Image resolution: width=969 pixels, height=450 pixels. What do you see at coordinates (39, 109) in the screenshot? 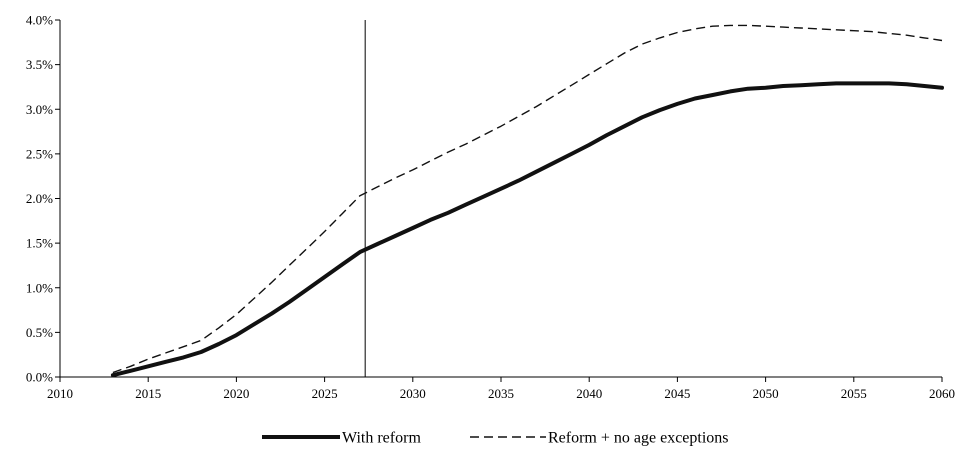
I see `y-tick-label: 3.0%` at bounding box center [39, 109].